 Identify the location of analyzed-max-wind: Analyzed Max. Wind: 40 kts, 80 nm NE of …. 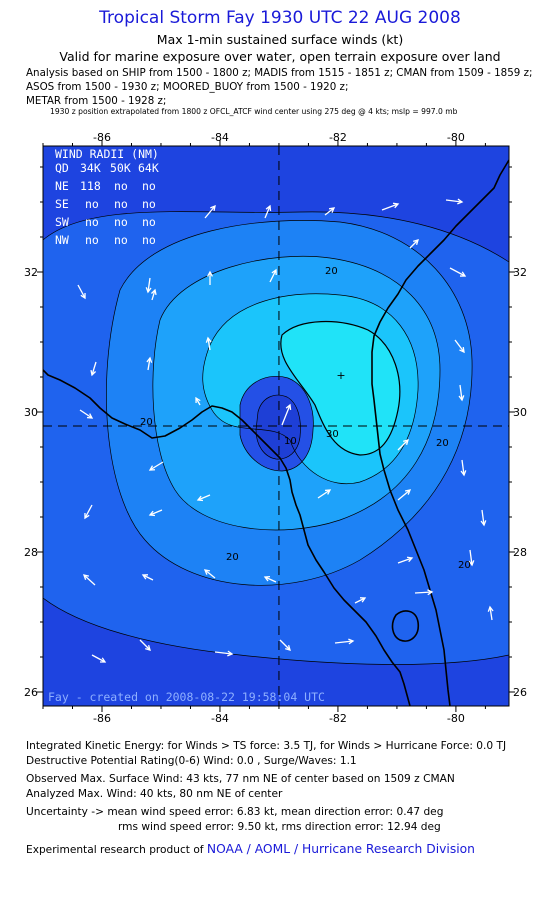
(154, 794).